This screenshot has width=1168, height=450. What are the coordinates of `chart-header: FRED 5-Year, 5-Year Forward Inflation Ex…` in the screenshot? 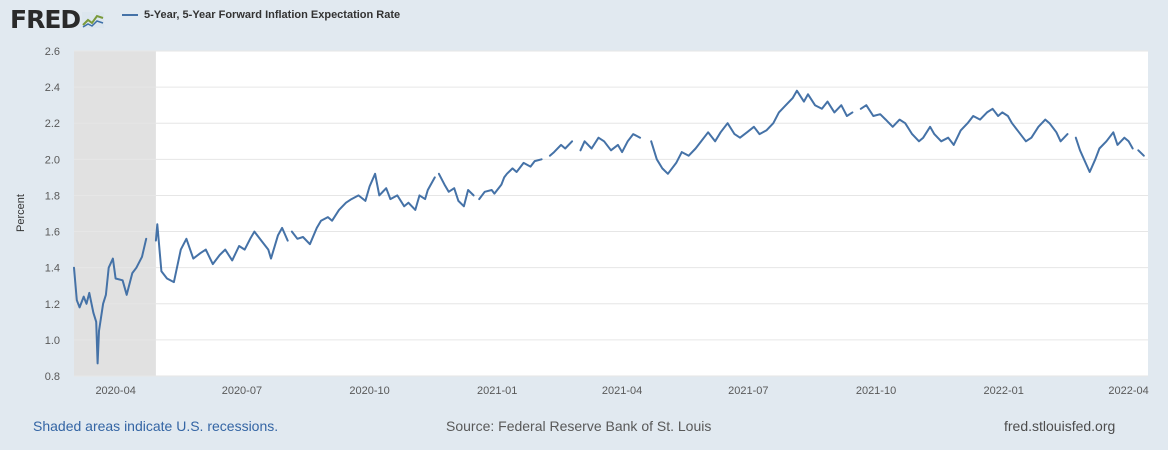 It's located at (584, 20).